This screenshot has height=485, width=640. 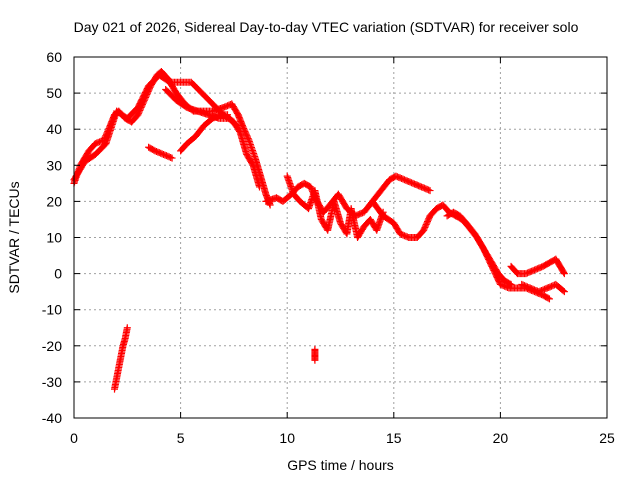 What do you see at coordinates (340, 465) in the screenshot?
I see `x-axis-label: GPS time / hours` at bounding box center [340, 465].